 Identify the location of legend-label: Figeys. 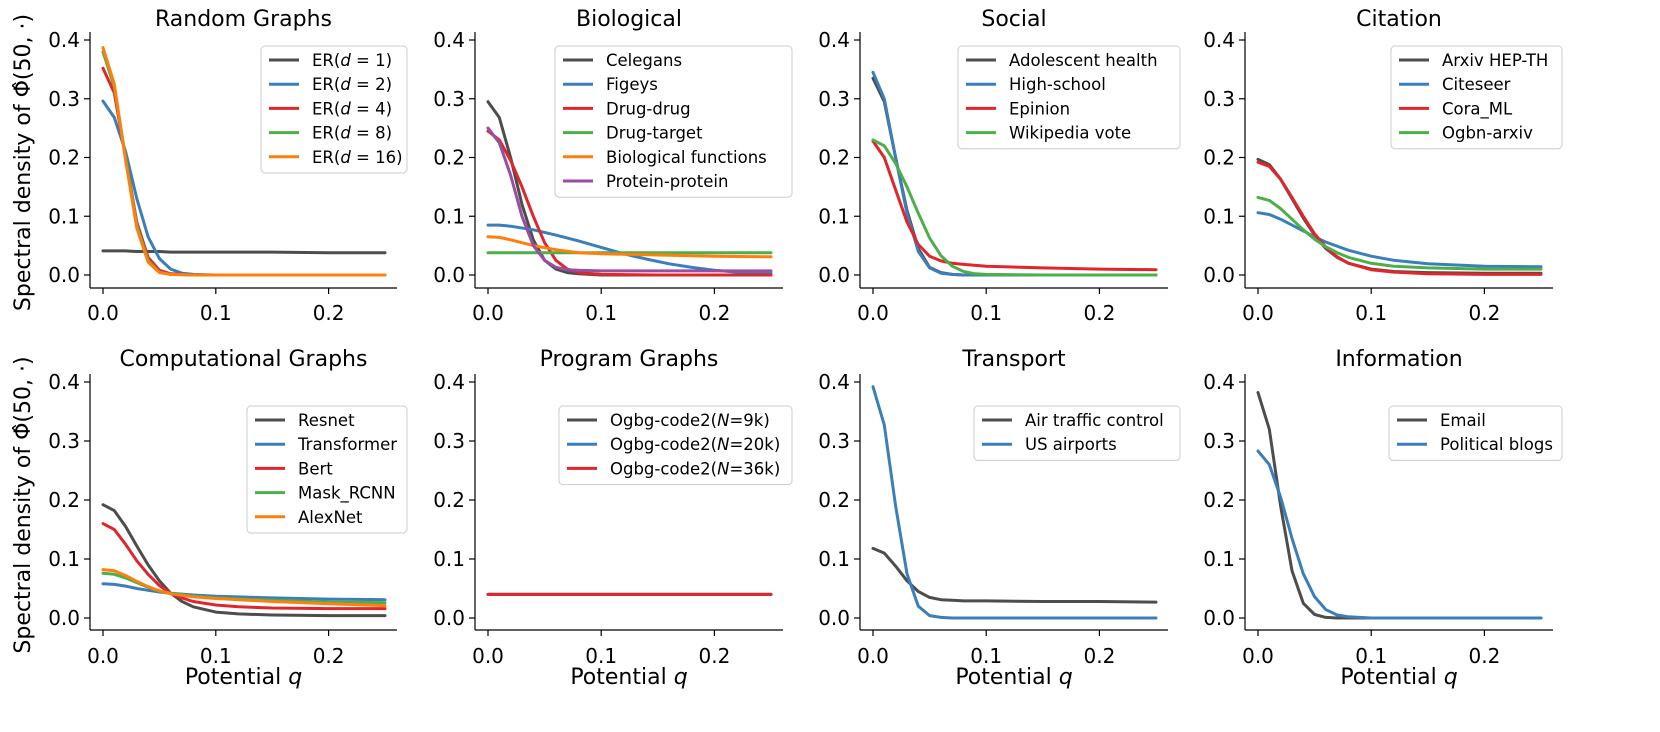
(632, 84).